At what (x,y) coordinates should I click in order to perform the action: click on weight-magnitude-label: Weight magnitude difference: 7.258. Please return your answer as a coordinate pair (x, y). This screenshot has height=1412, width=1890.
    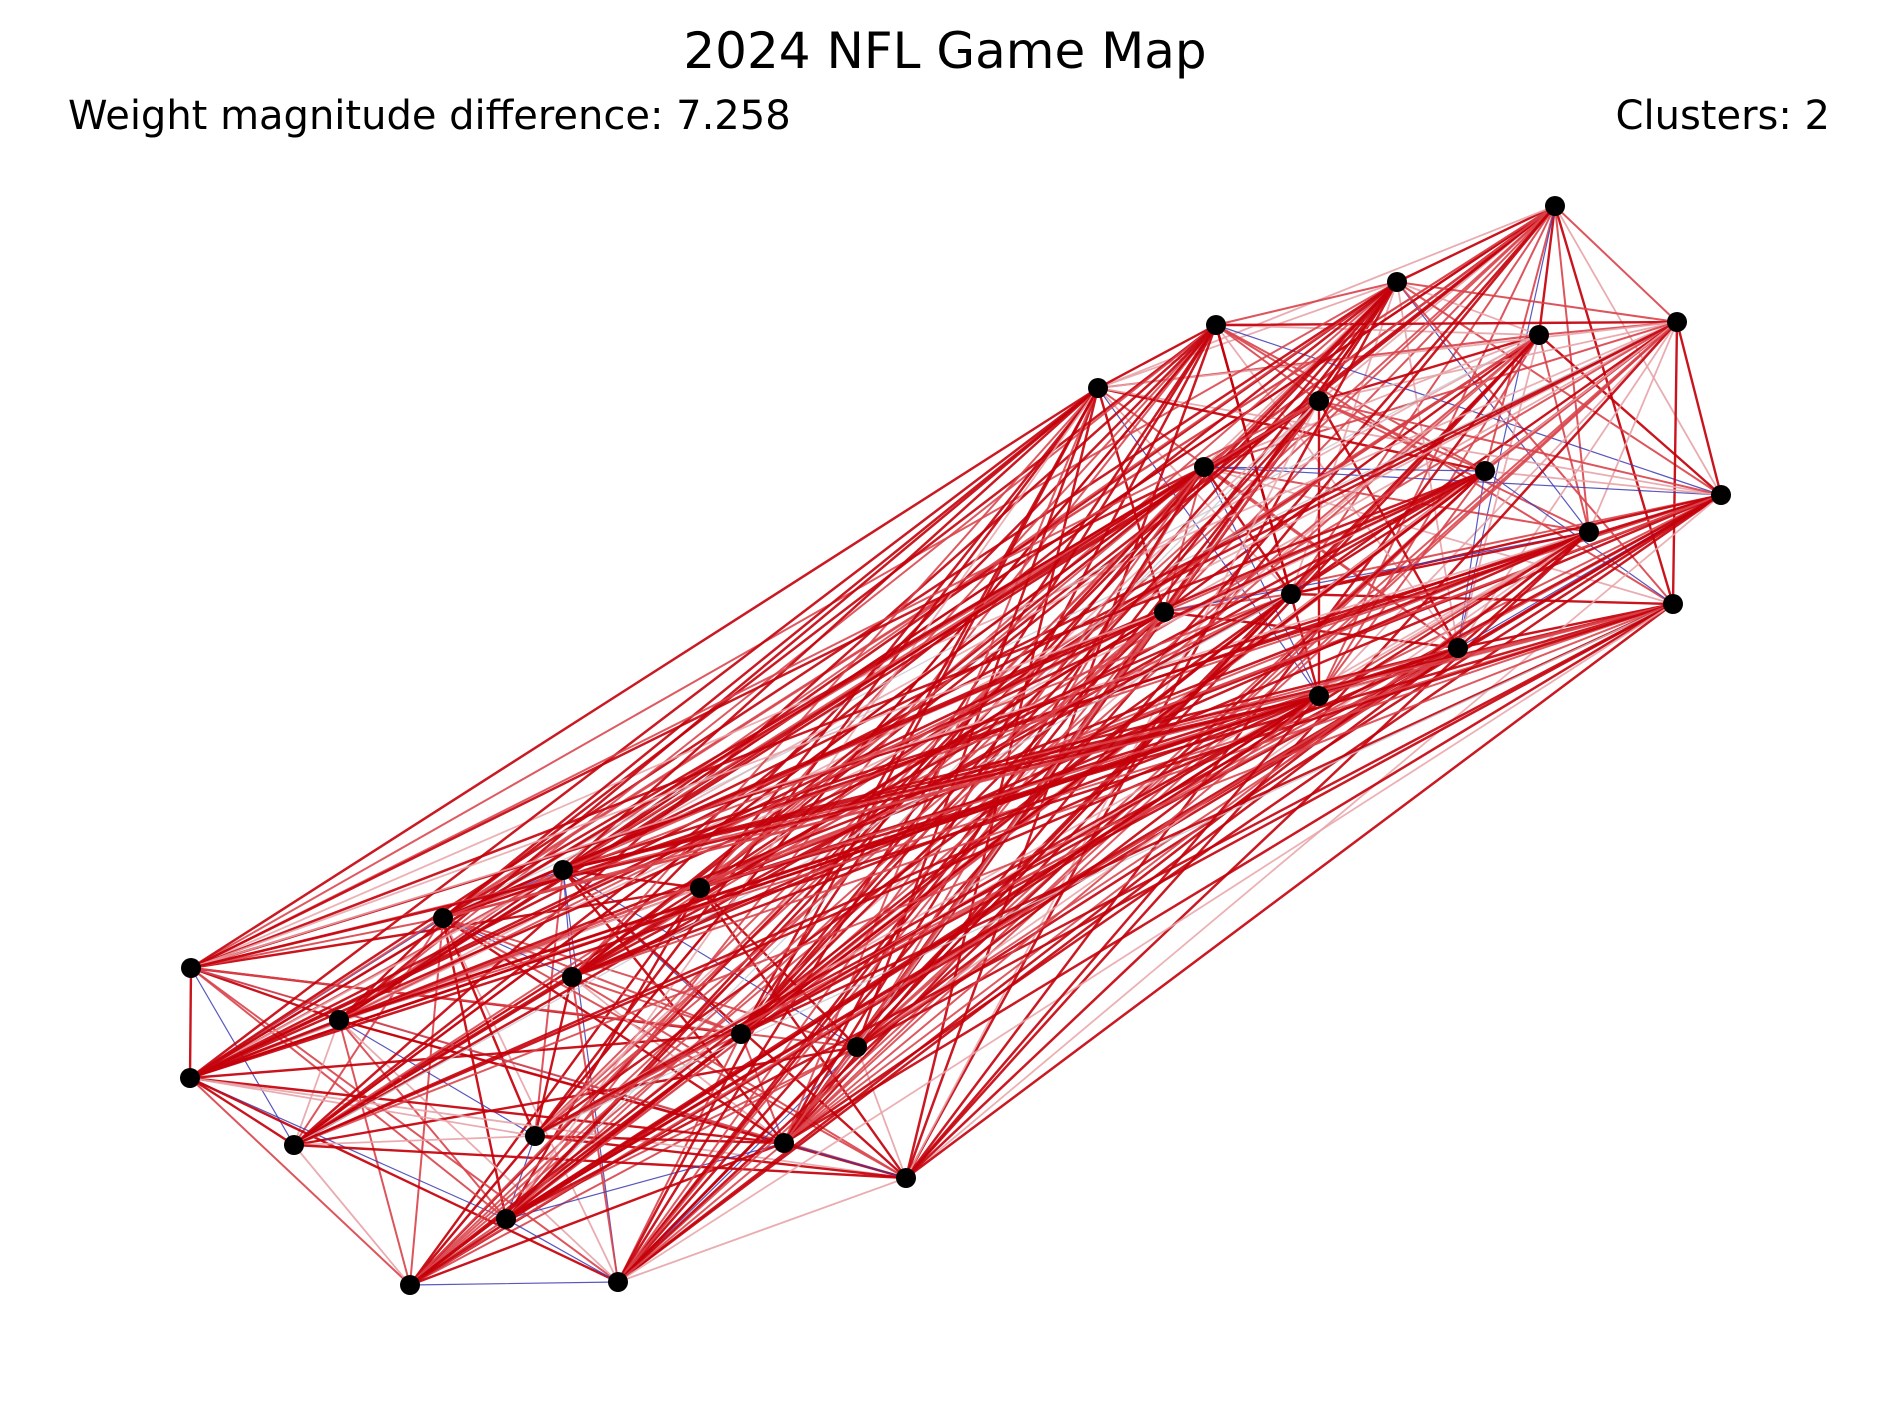
    Looking at the image, I should click on (429, 116).